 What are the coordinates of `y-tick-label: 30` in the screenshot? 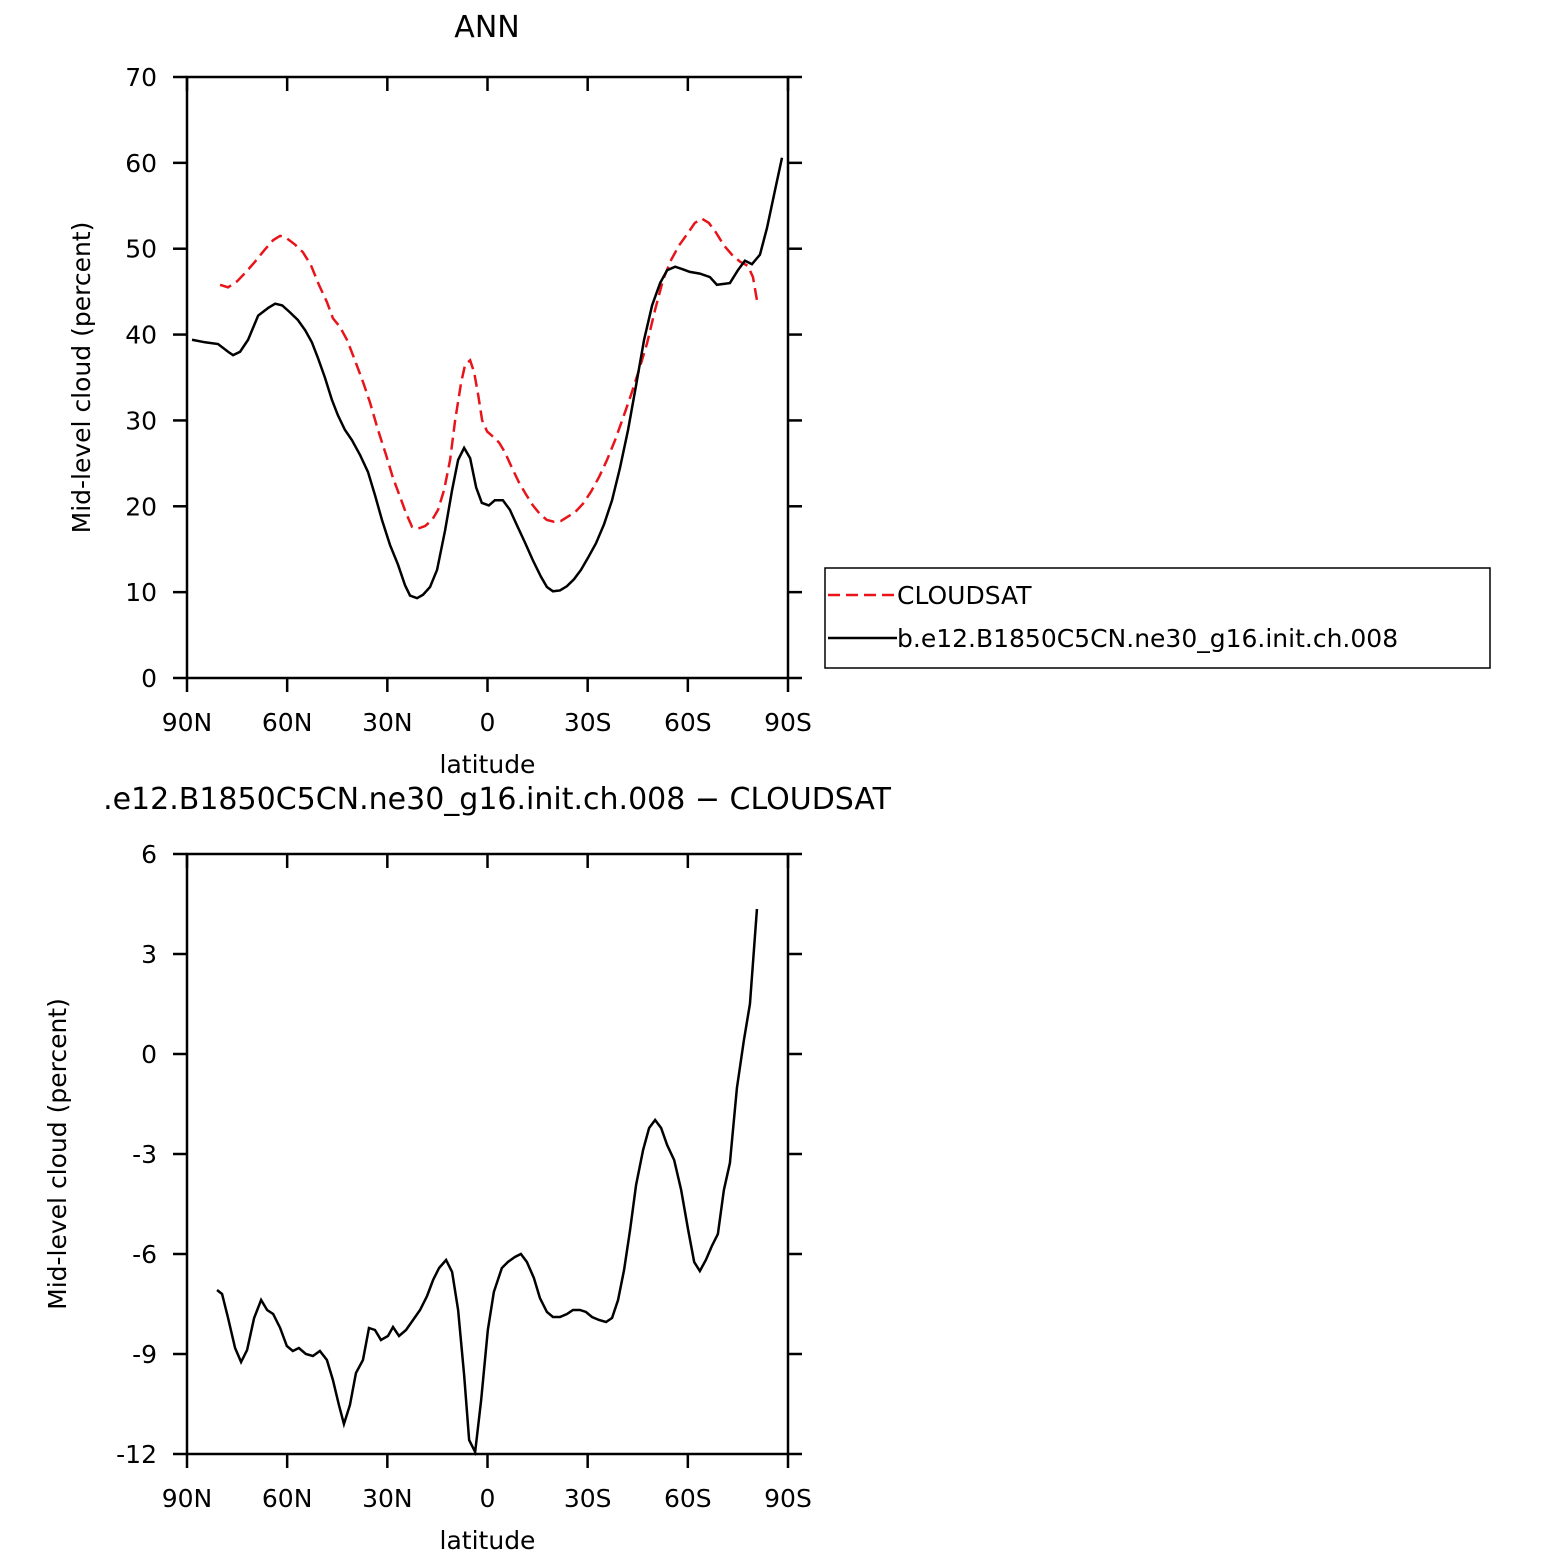 It's located at (141, 420).